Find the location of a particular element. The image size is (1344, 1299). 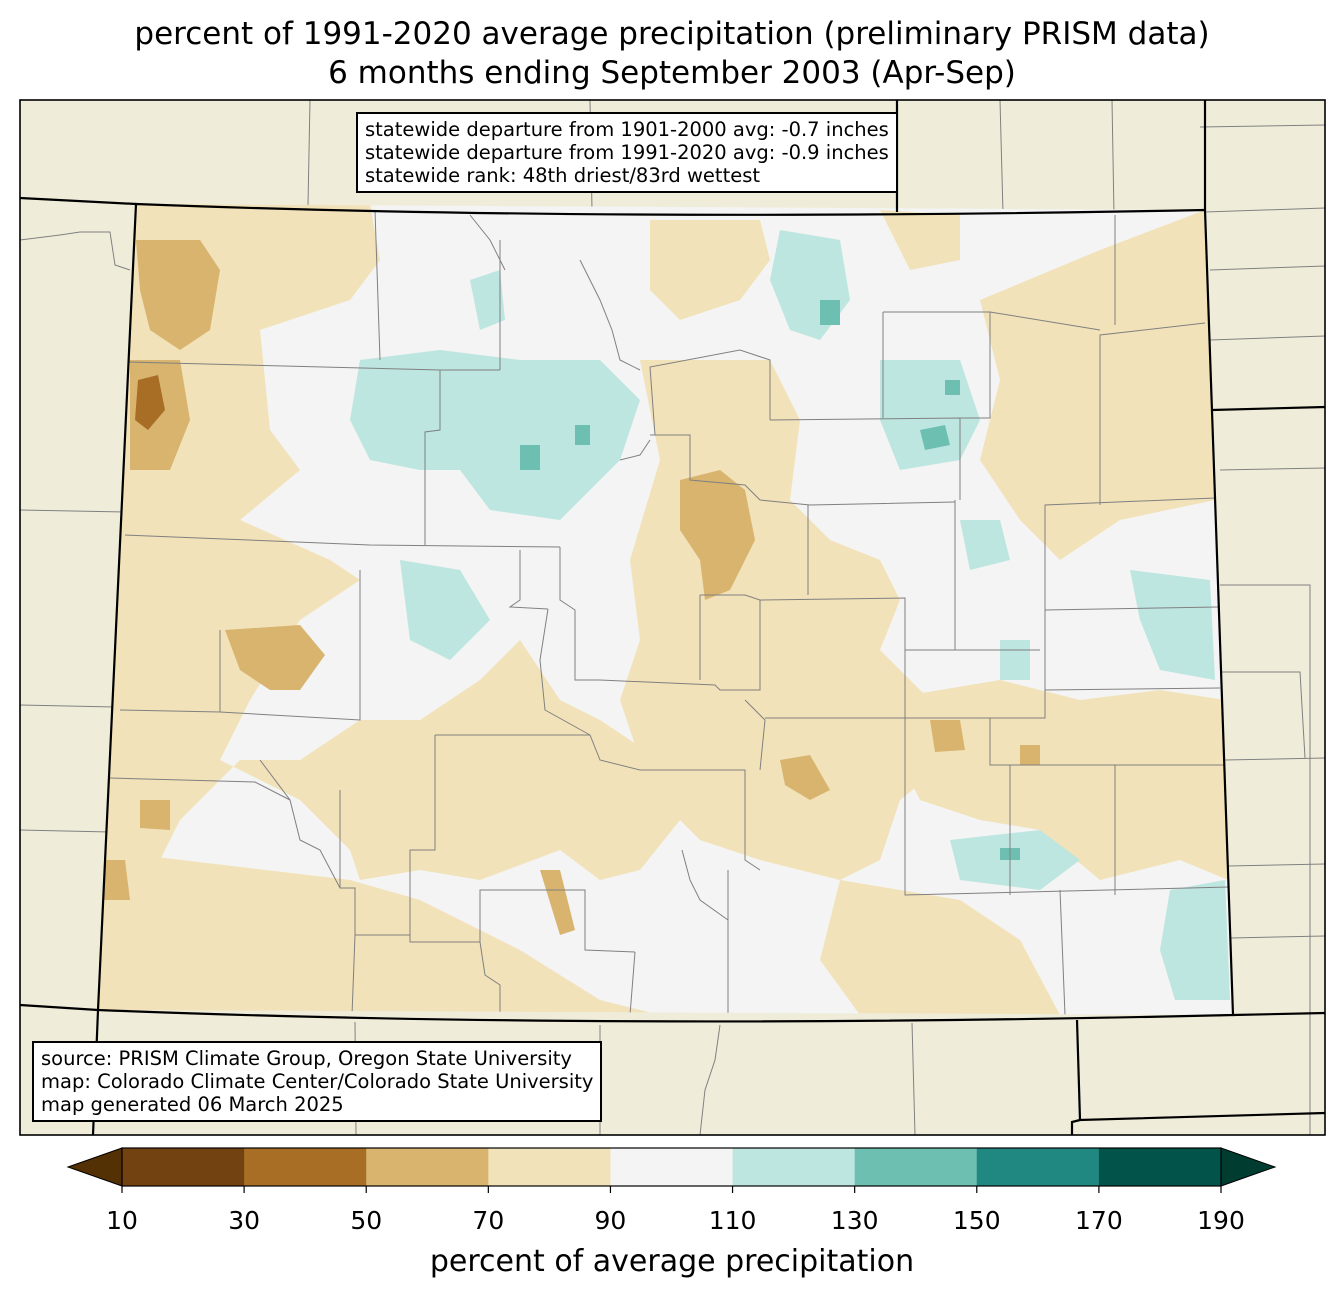

very-dry-se2 is located at coordinates (1030, 755).